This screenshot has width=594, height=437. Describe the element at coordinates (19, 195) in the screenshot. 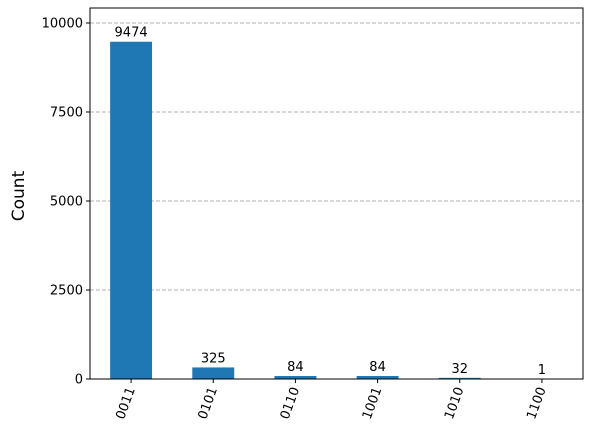

I see `y-axis-label: Count` at that location.